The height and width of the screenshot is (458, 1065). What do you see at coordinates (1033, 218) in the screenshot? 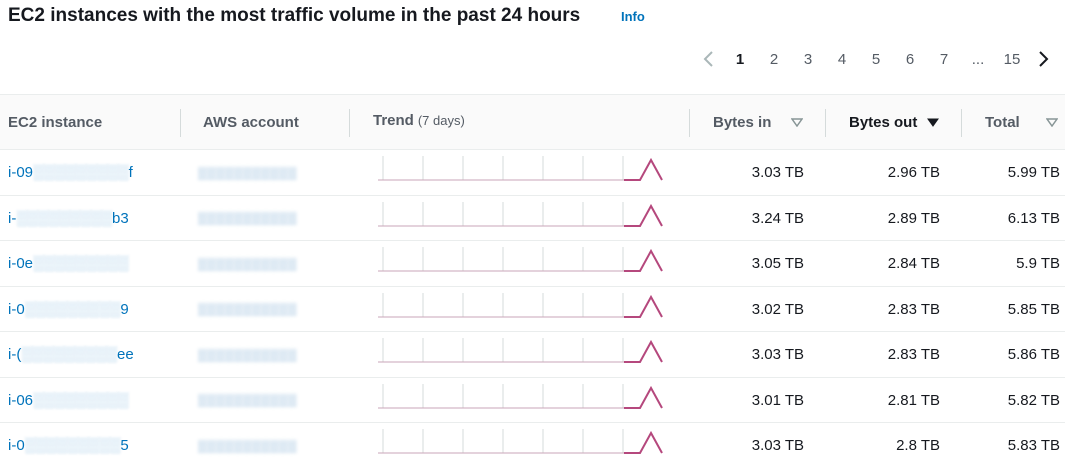
I see `total-cell: 6.13 TB` at bounding box center [1033, 218].